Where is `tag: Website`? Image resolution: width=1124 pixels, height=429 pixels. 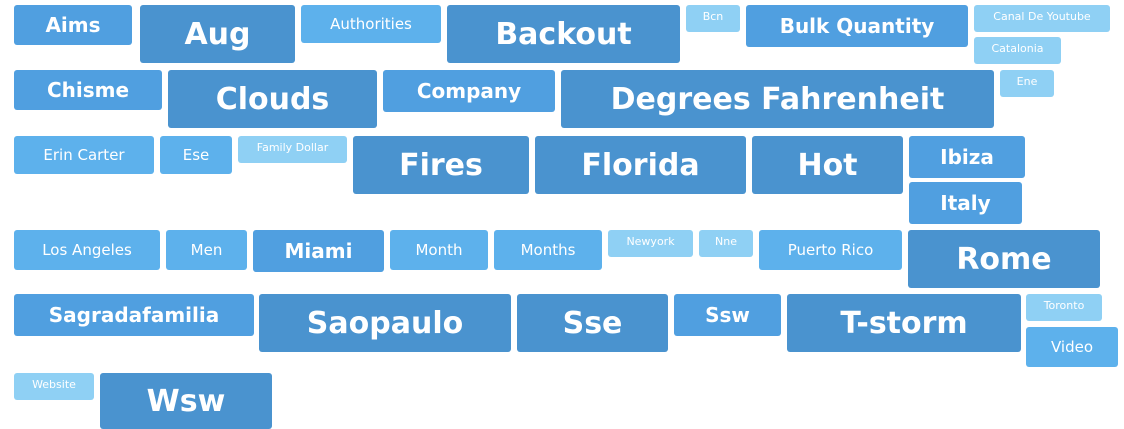 tag: Website is located at coordinates (54, 386).